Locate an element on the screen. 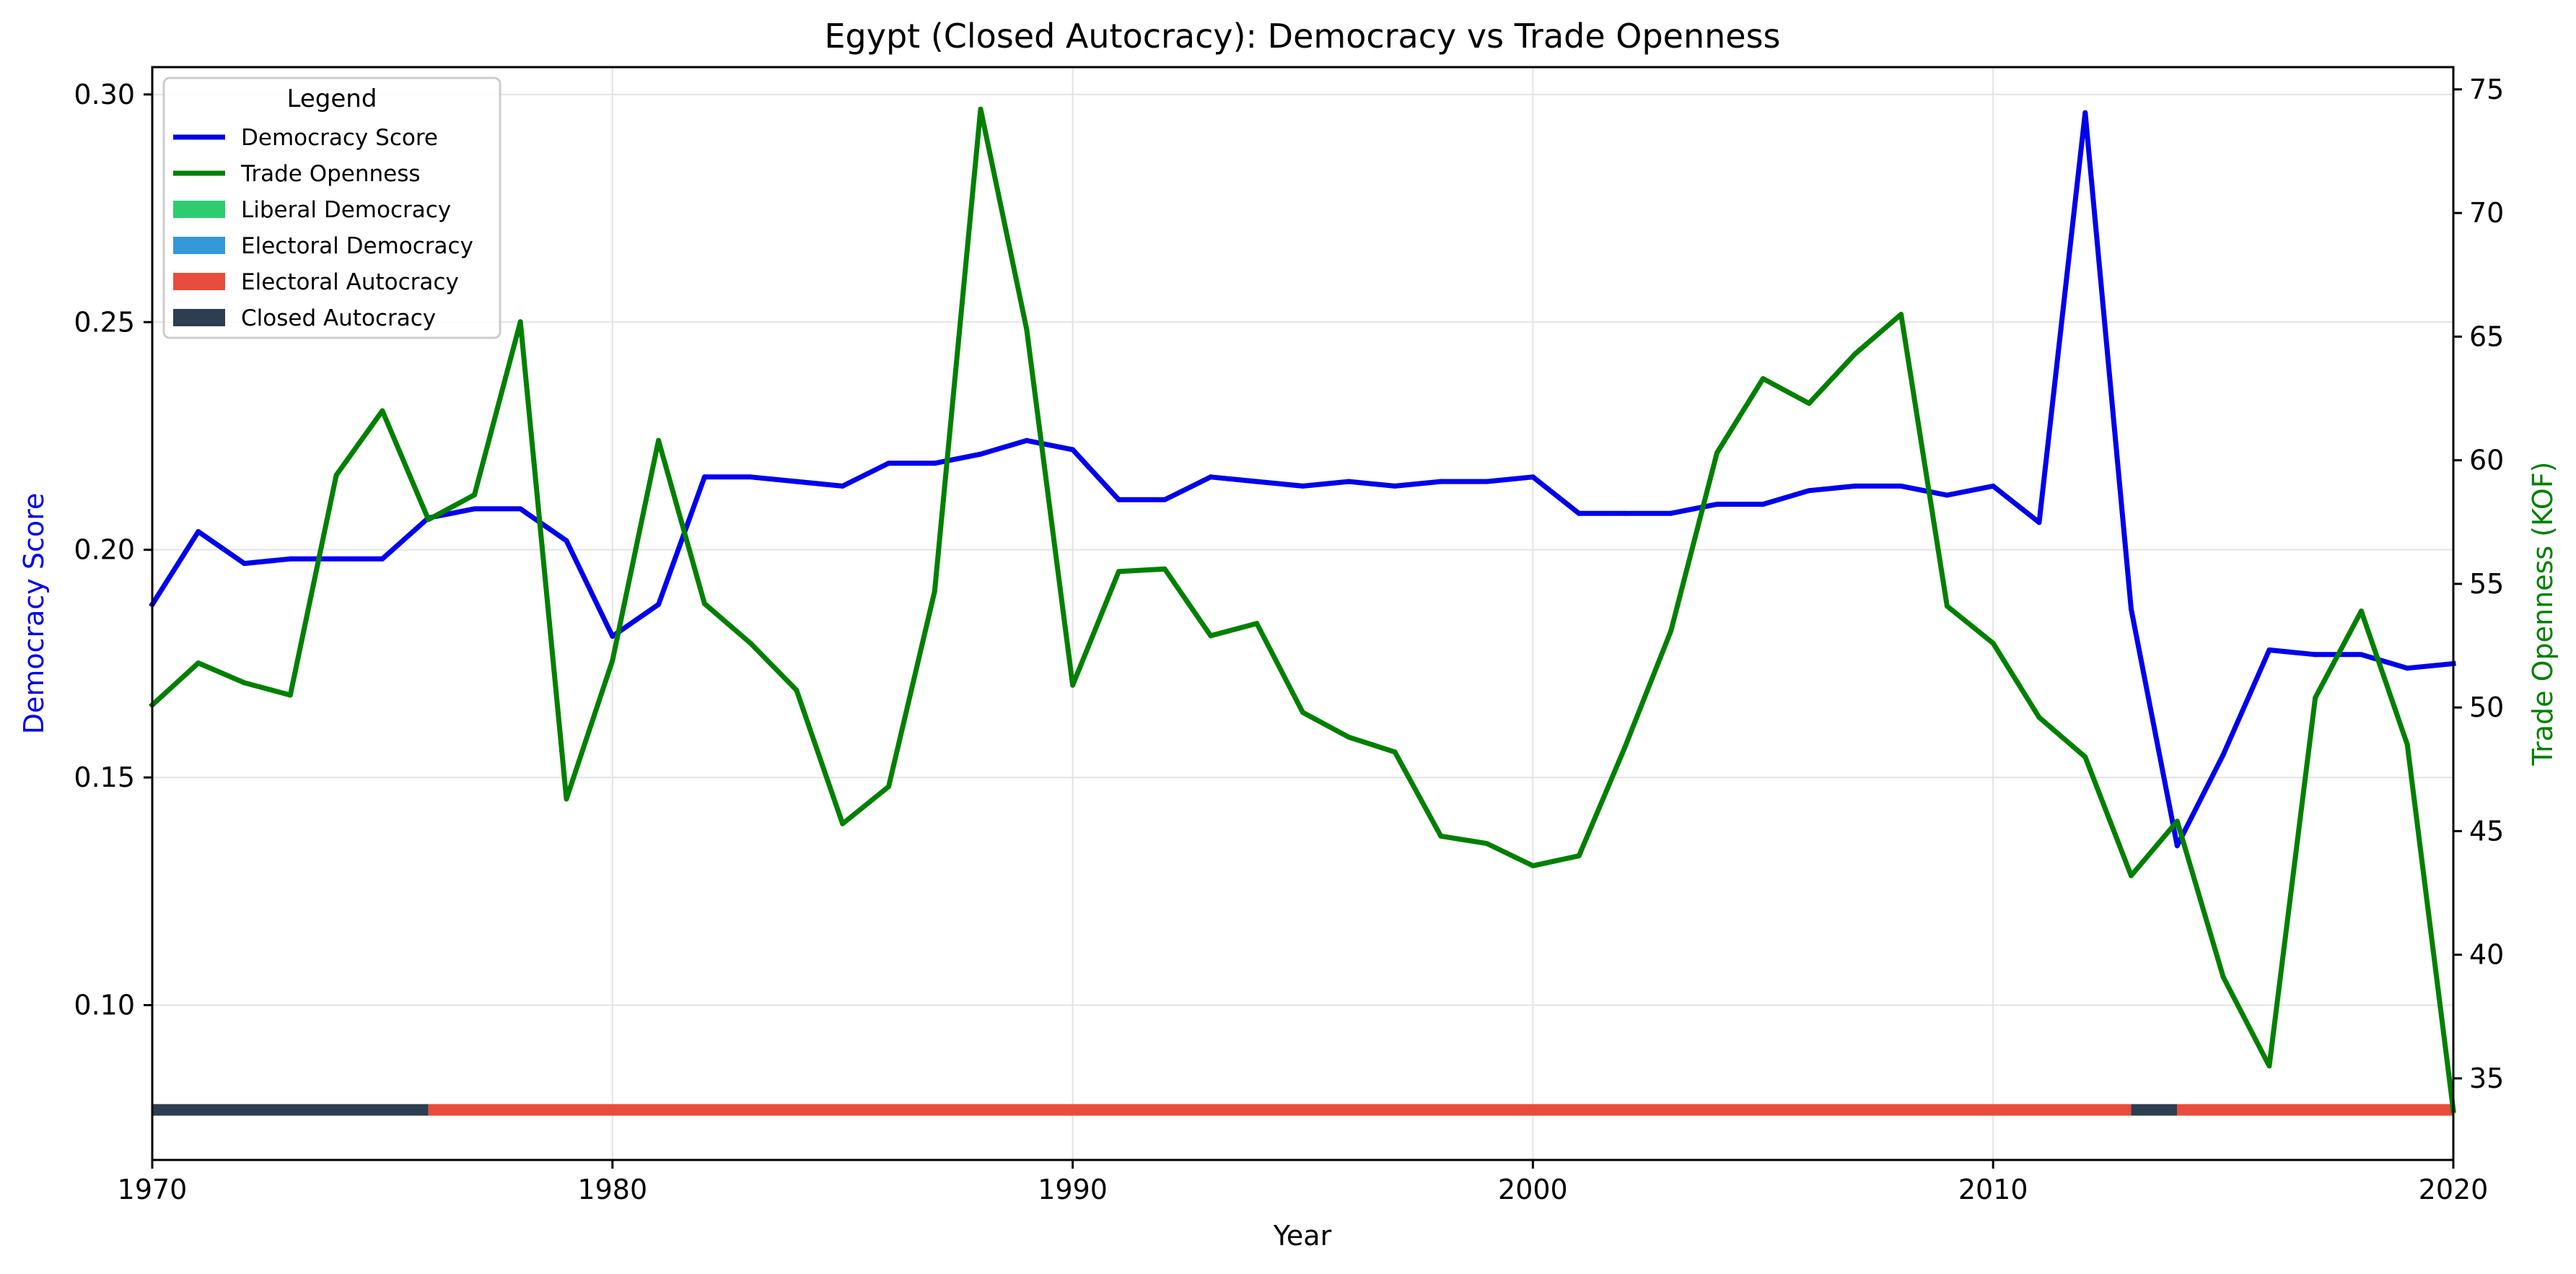 The width and height of the screenshot is (2576, 1274). legend-box is located at coordinates (331, 208).